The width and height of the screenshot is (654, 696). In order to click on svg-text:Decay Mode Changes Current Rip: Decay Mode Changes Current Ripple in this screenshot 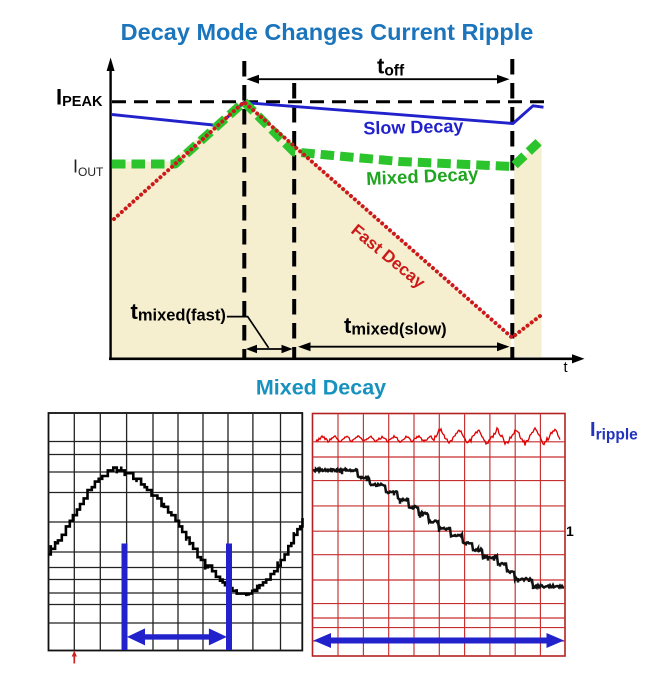, I will do `click(327, 32)`.